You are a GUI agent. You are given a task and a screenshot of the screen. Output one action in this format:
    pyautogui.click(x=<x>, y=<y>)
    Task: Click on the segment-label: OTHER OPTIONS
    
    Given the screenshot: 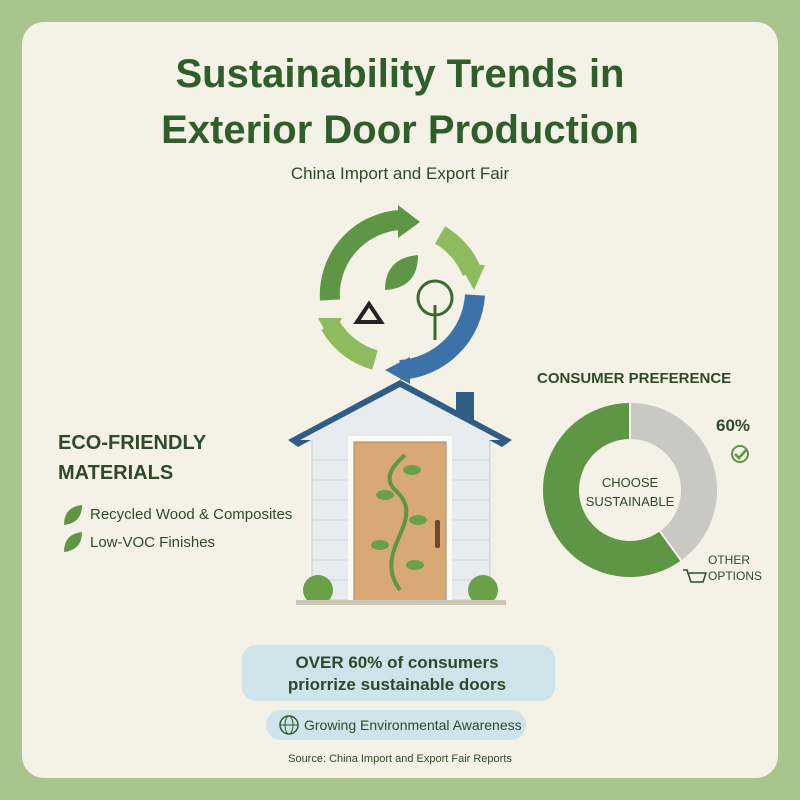 What is the action you would take?
    pyautogui.click(x=735, y=568)
    